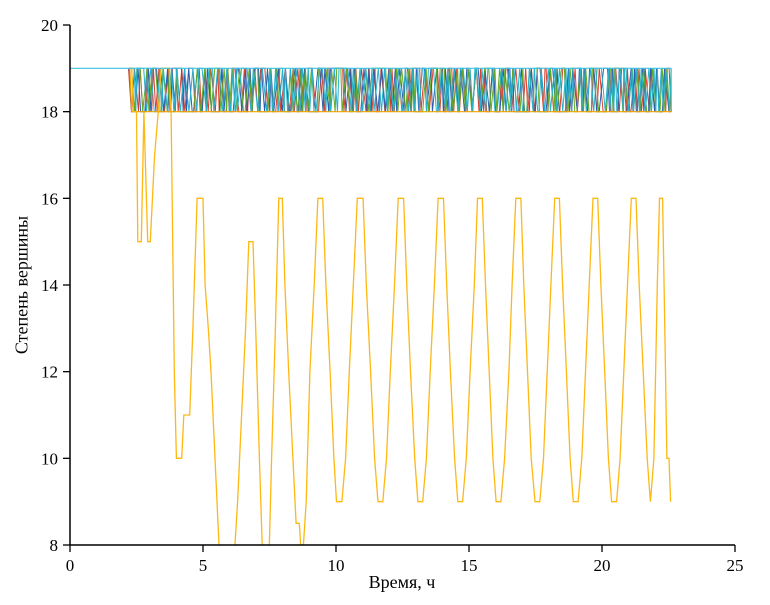  What do you see at coordinates (602, 565) in the screenshot?
I see `x-tick-label: 20` at bounding box center [602, 565].